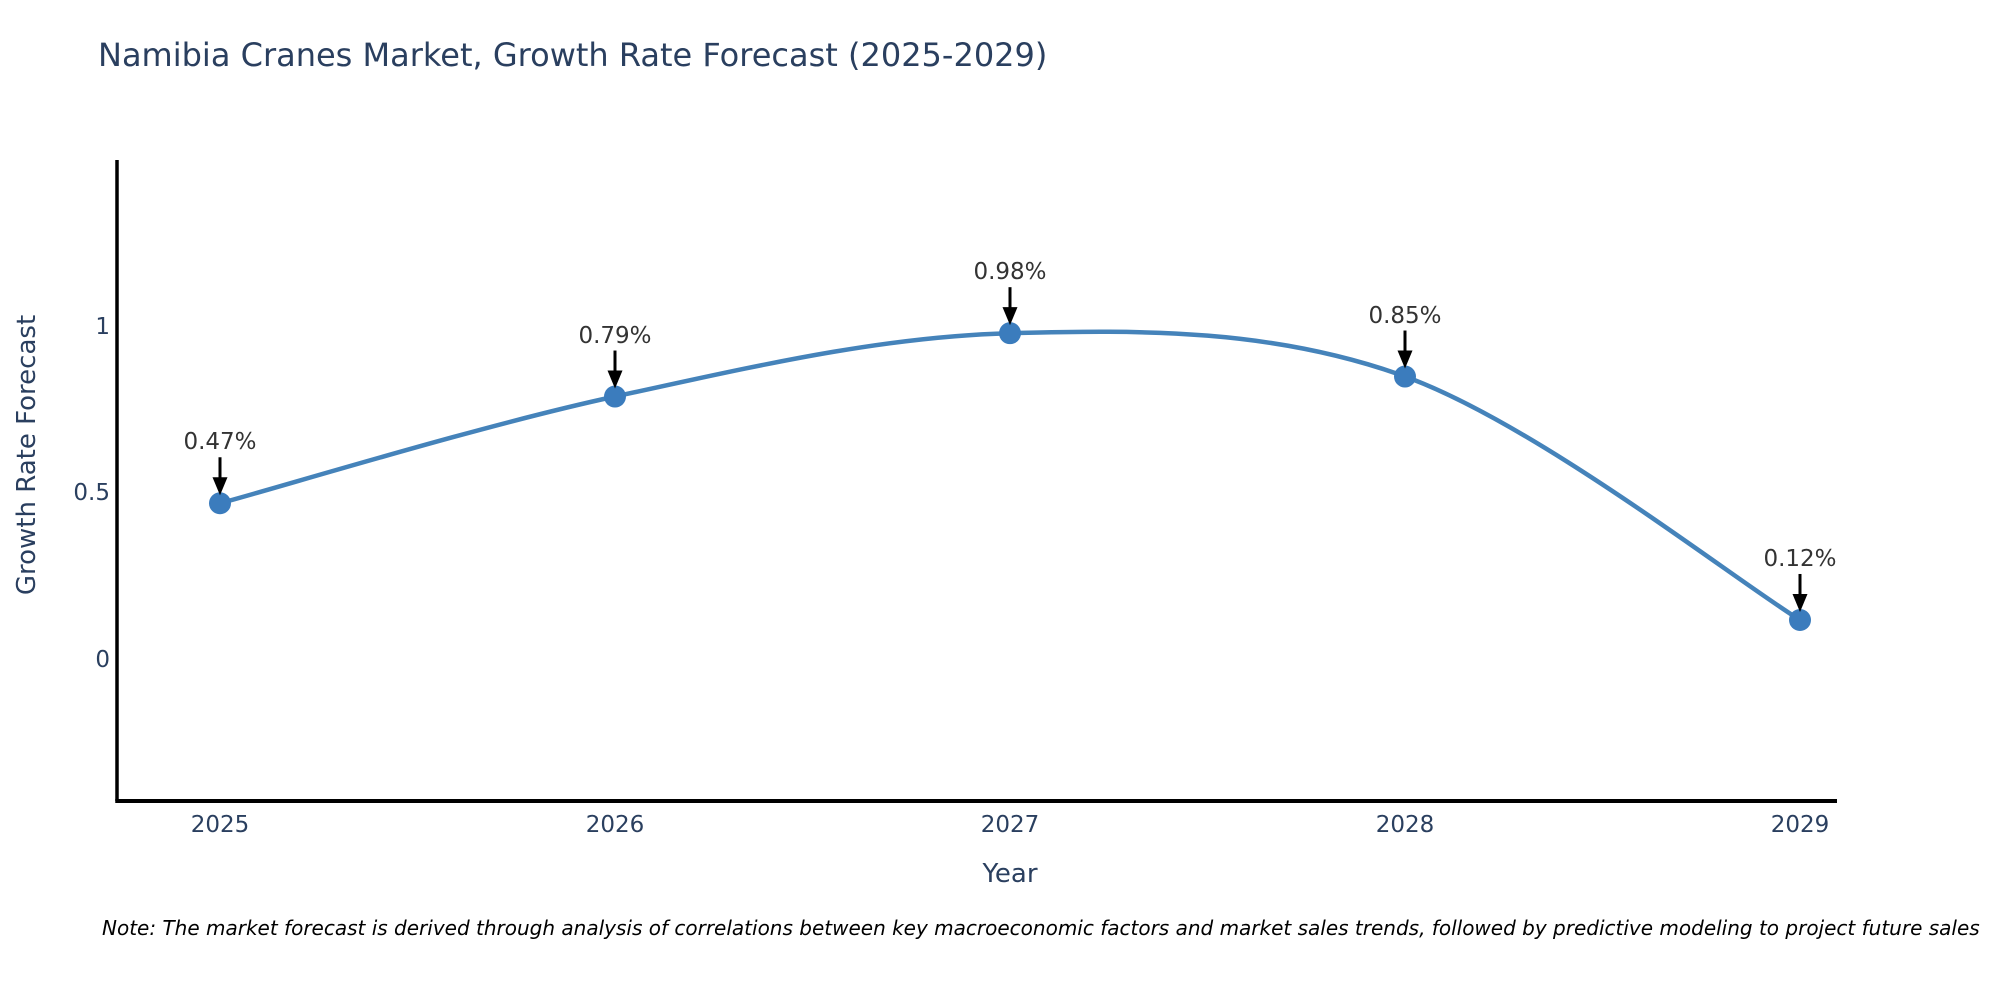 The image size is (2000, 1000). I want to click on y-tick-label: 1, so click(102, 326).